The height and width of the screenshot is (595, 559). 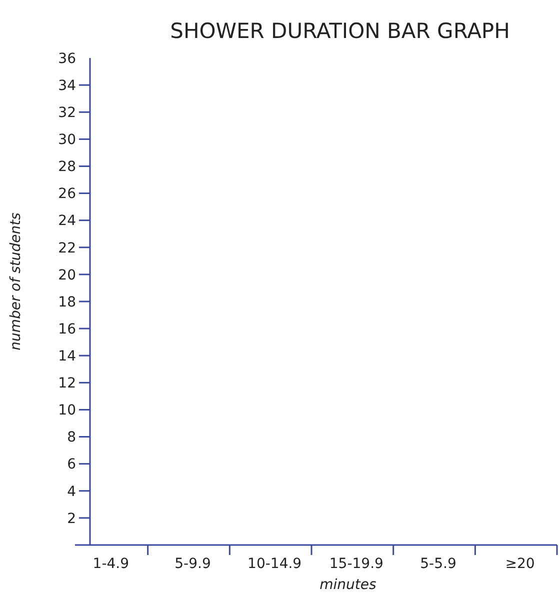 I want to click on y-tick-label: 8, so click(x=71, y=438).